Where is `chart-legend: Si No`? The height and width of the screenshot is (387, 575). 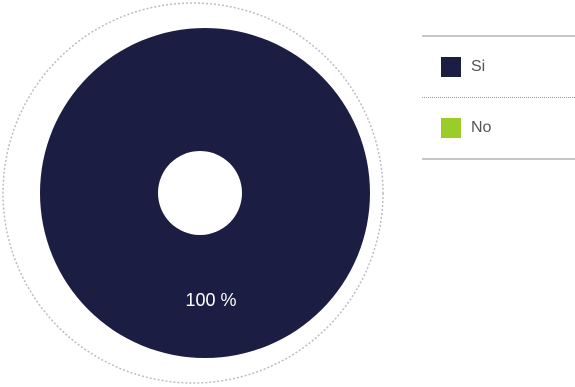 chart-legend: Si No is located at coordinates (498, 97).